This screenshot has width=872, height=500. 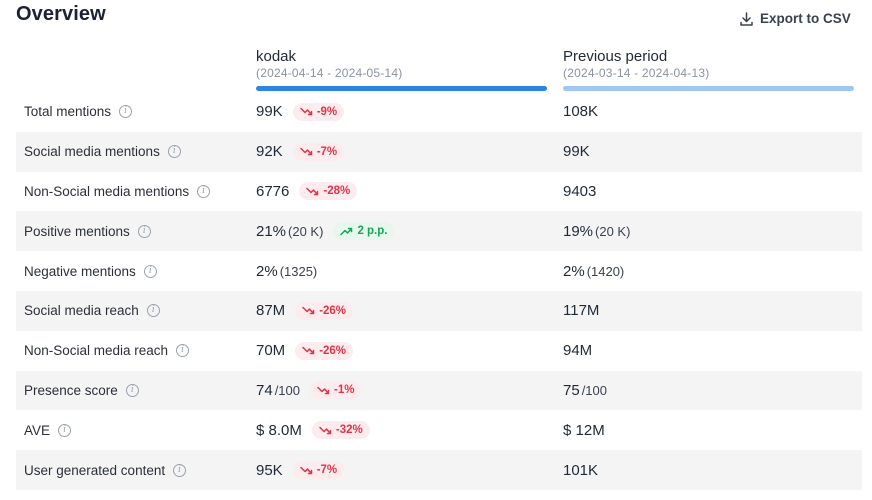 I want to click on column-name-current: kodak, so click(x=276, y=56).